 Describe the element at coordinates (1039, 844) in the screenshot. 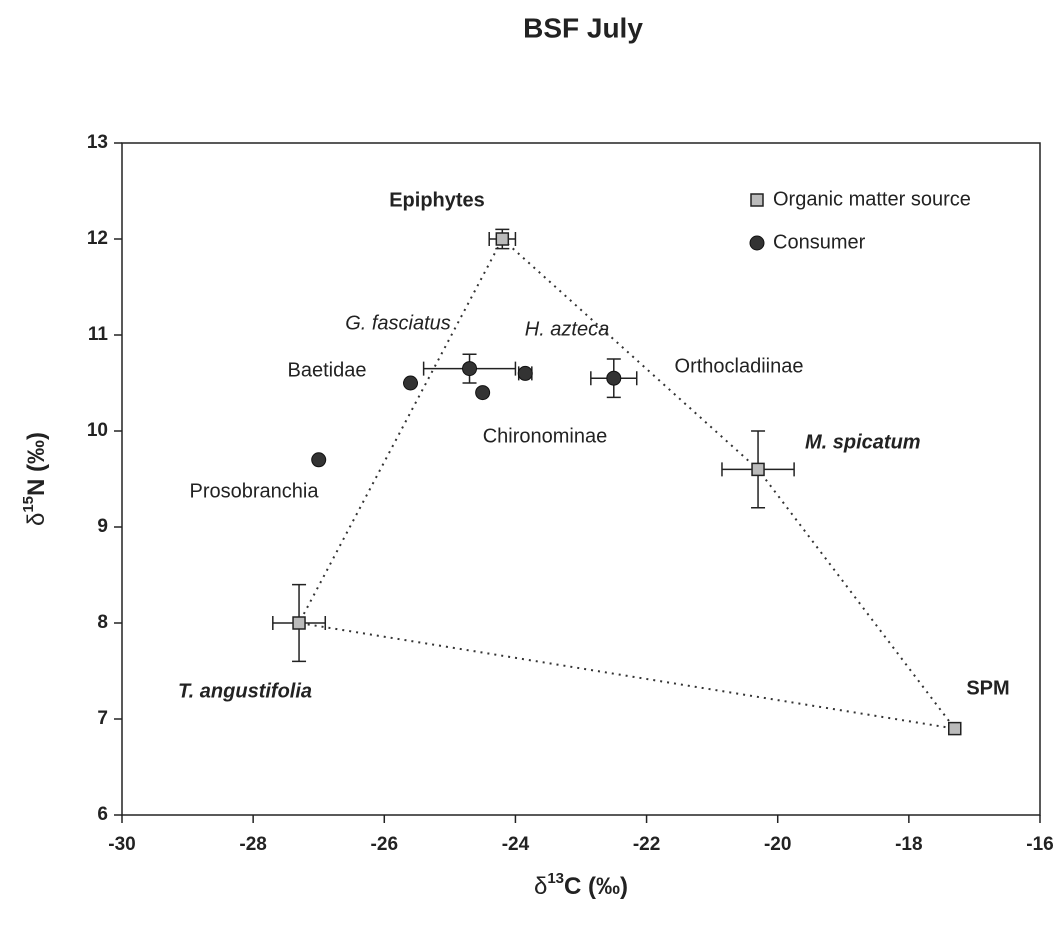

I see `x-tick-label: -16` at that location.